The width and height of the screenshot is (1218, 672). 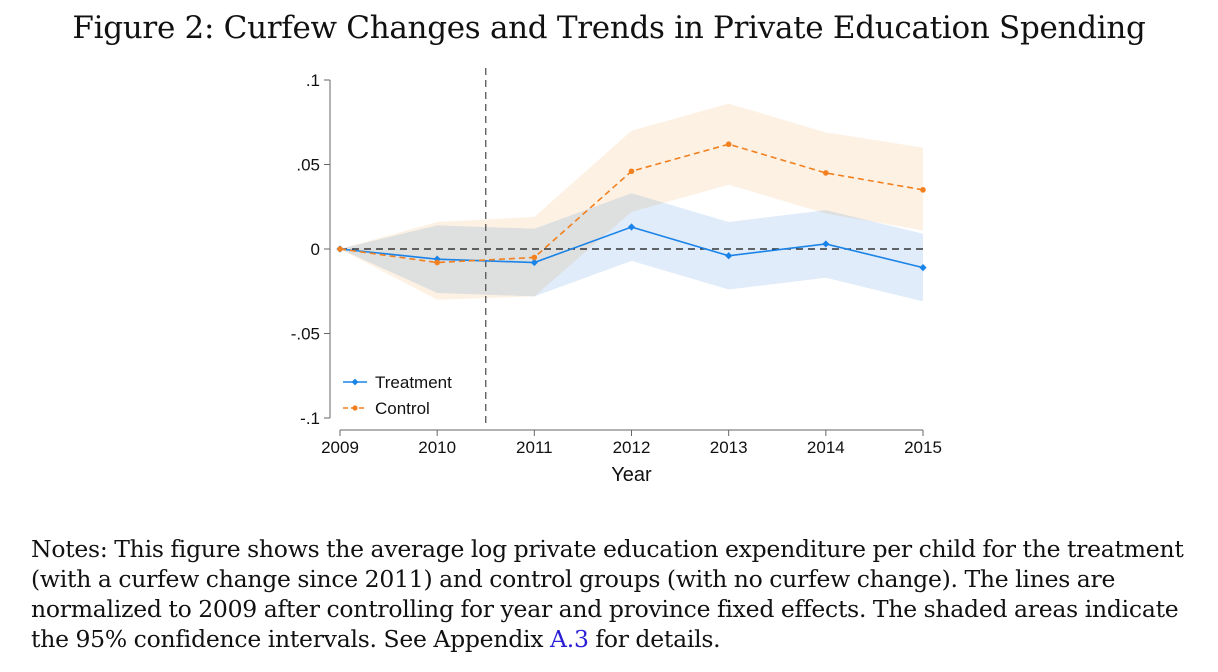 I want to click on legend-label-control: Control, so click(x=402, y=408).